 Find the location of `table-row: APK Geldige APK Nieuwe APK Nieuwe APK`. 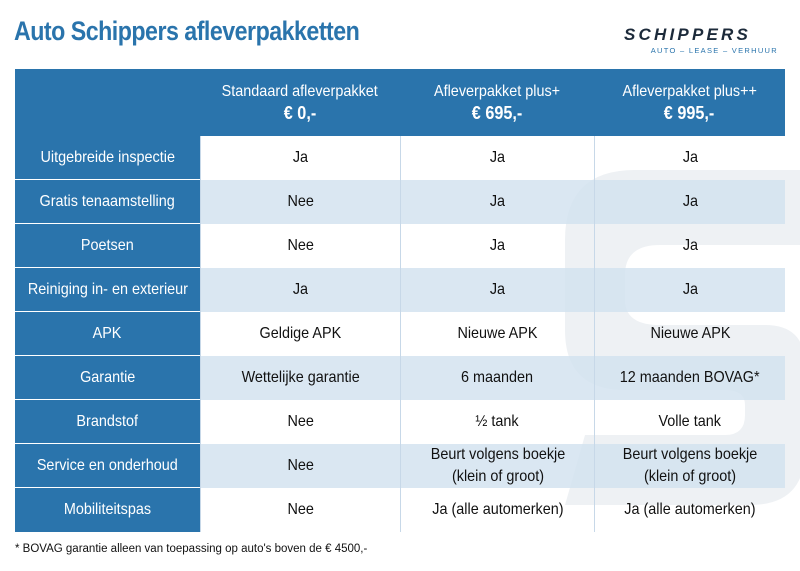

table-row: APK Geldige APK Nieuwe APK Nieuwe APK is located at coordinates (400, 334).